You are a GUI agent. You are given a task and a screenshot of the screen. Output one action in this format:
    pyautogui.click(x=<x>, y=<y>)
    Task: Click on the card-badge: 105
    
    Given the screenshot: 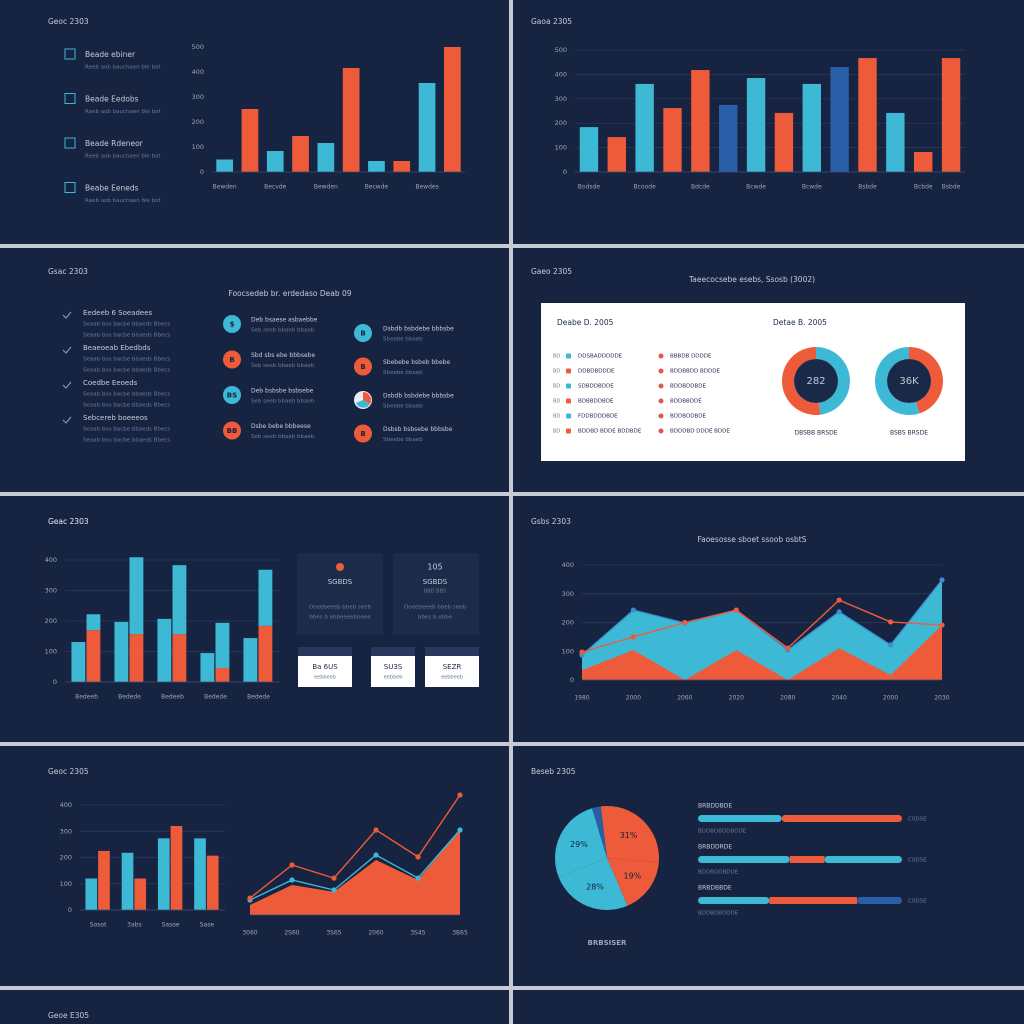 What is the action you would take?
    pyautogui.click(x=434, y=567)
    